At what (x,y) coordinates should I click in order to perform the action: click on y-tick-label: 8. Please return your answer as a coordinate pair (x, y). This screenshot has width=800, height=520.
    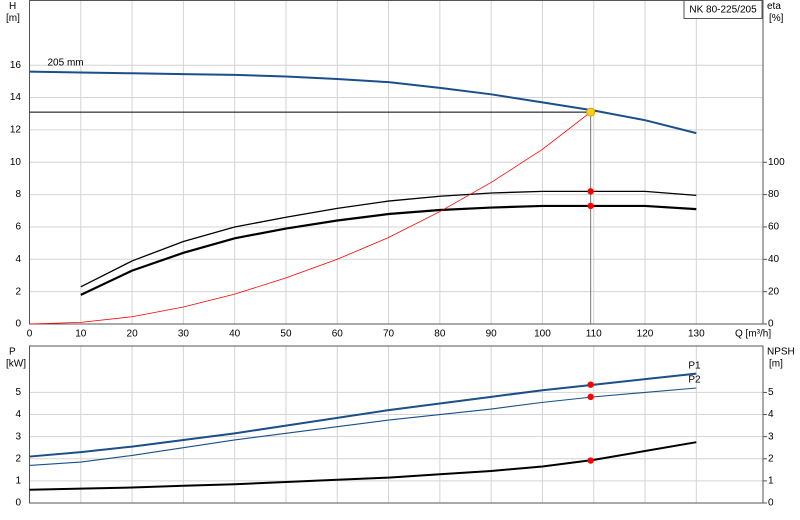
    Looking at the image, I should click on (18, 194).